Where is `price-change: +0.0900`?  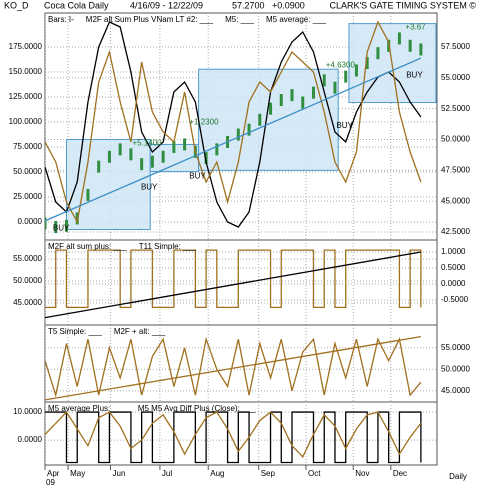
price-change: +0.0900 is located at coordinates (288, 5).